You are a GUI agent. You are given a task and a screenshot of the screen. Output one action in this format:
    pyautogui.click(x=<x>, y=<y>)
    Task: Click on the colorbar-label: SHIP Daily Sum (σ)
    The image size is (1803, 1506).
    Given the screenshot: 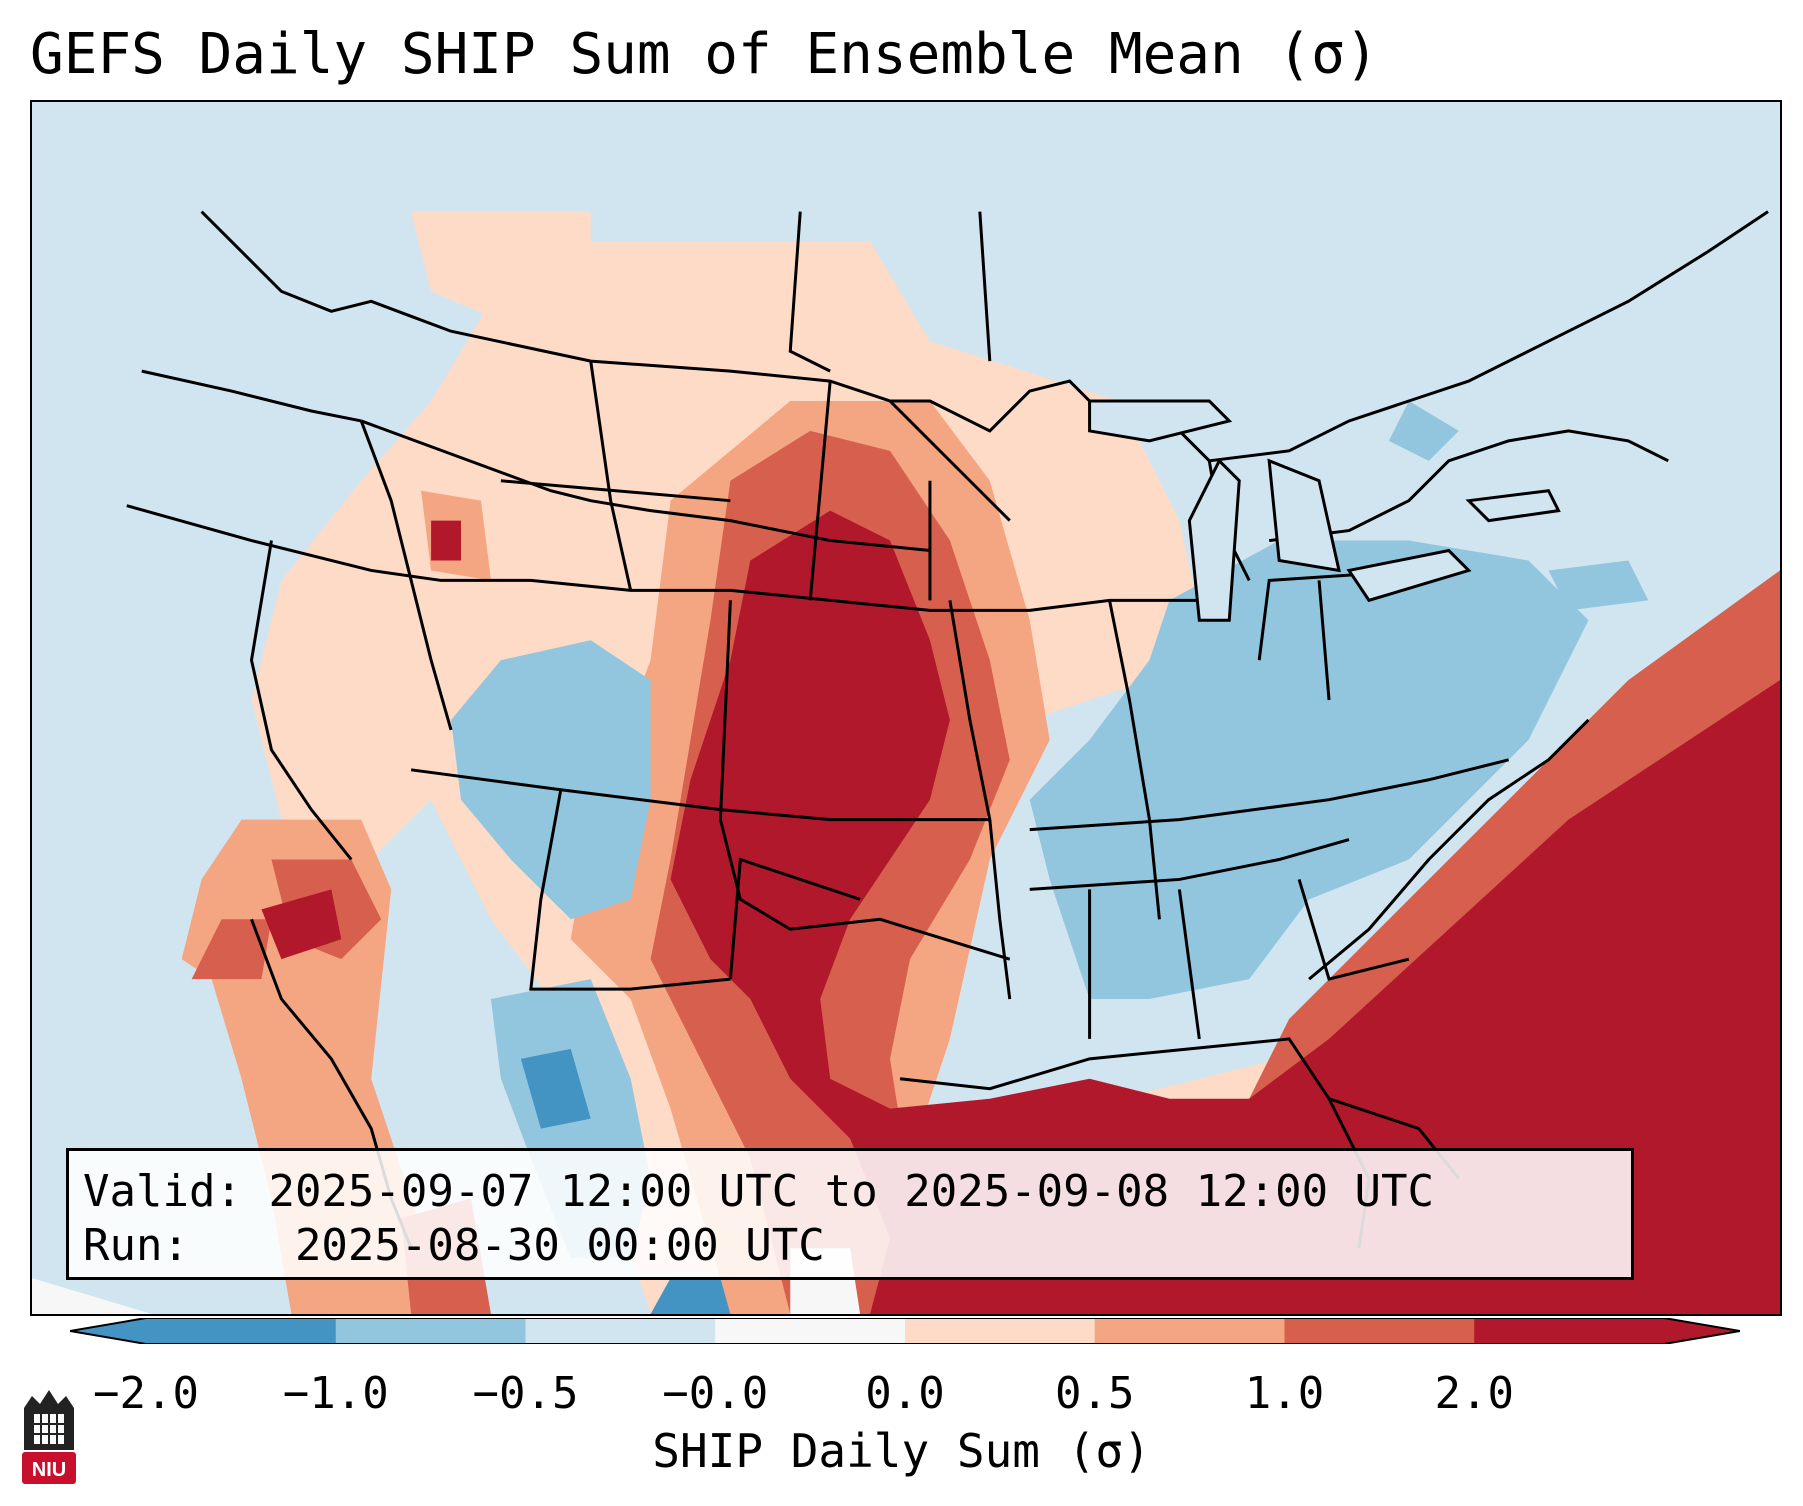 What is the action you would take?
    pyautogui.click(x=901, y=1451)
    